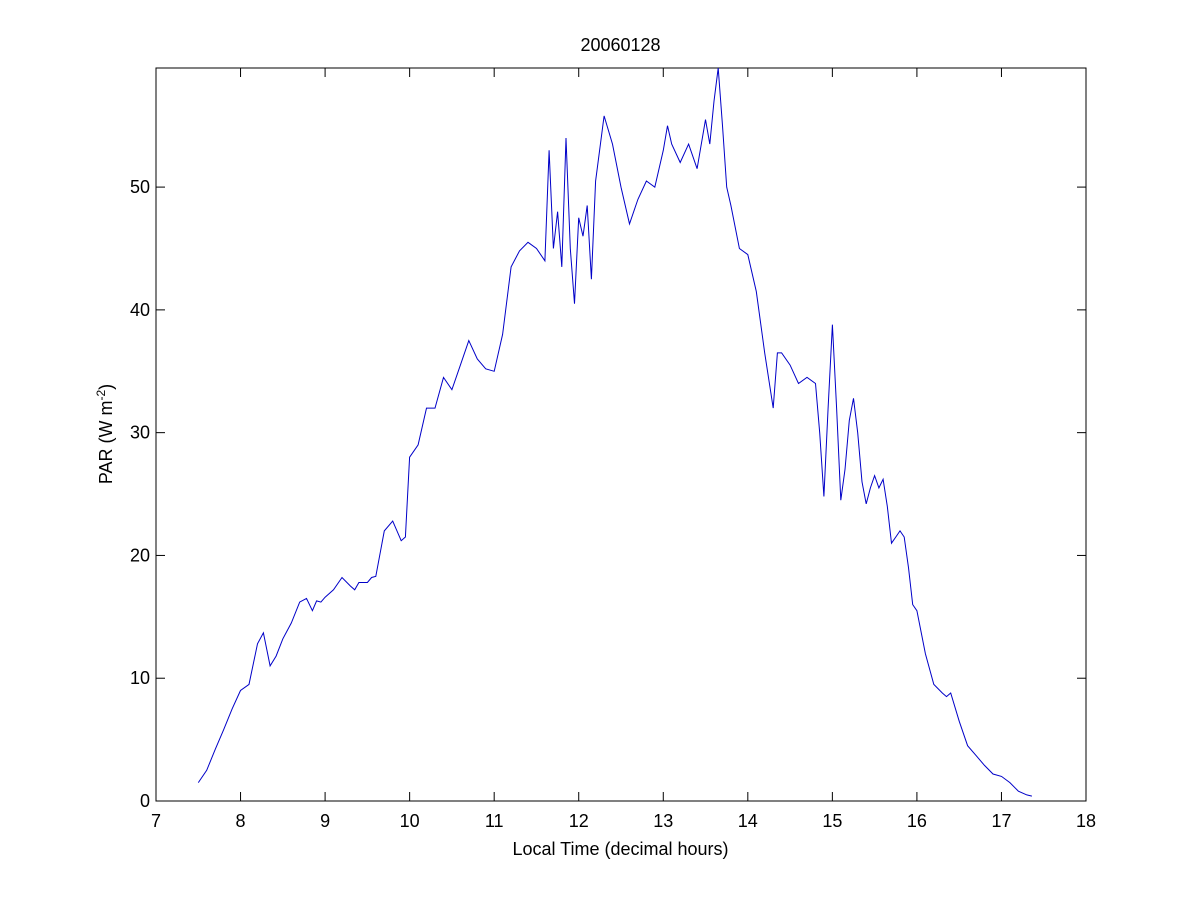 The width and height of the screenshot is (1200, 900). I want to click on chart-title: 20060128, so click(620, 45).